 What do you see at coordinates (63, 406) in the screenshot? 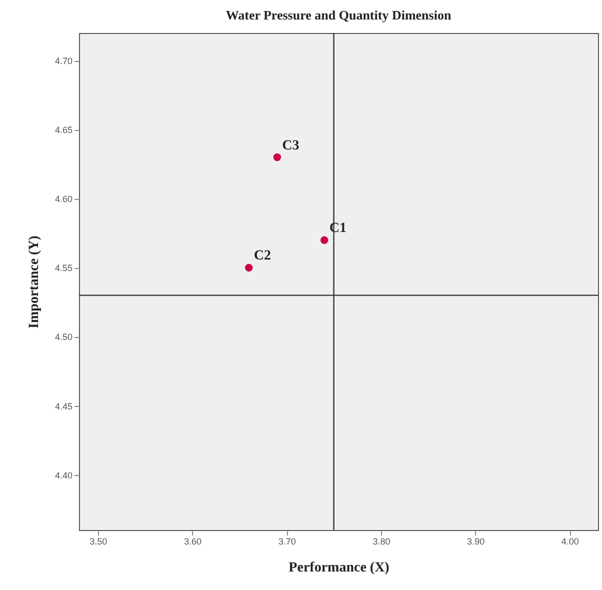
I see `y-tick-label: 4.45` at bounding box center [63, 406].